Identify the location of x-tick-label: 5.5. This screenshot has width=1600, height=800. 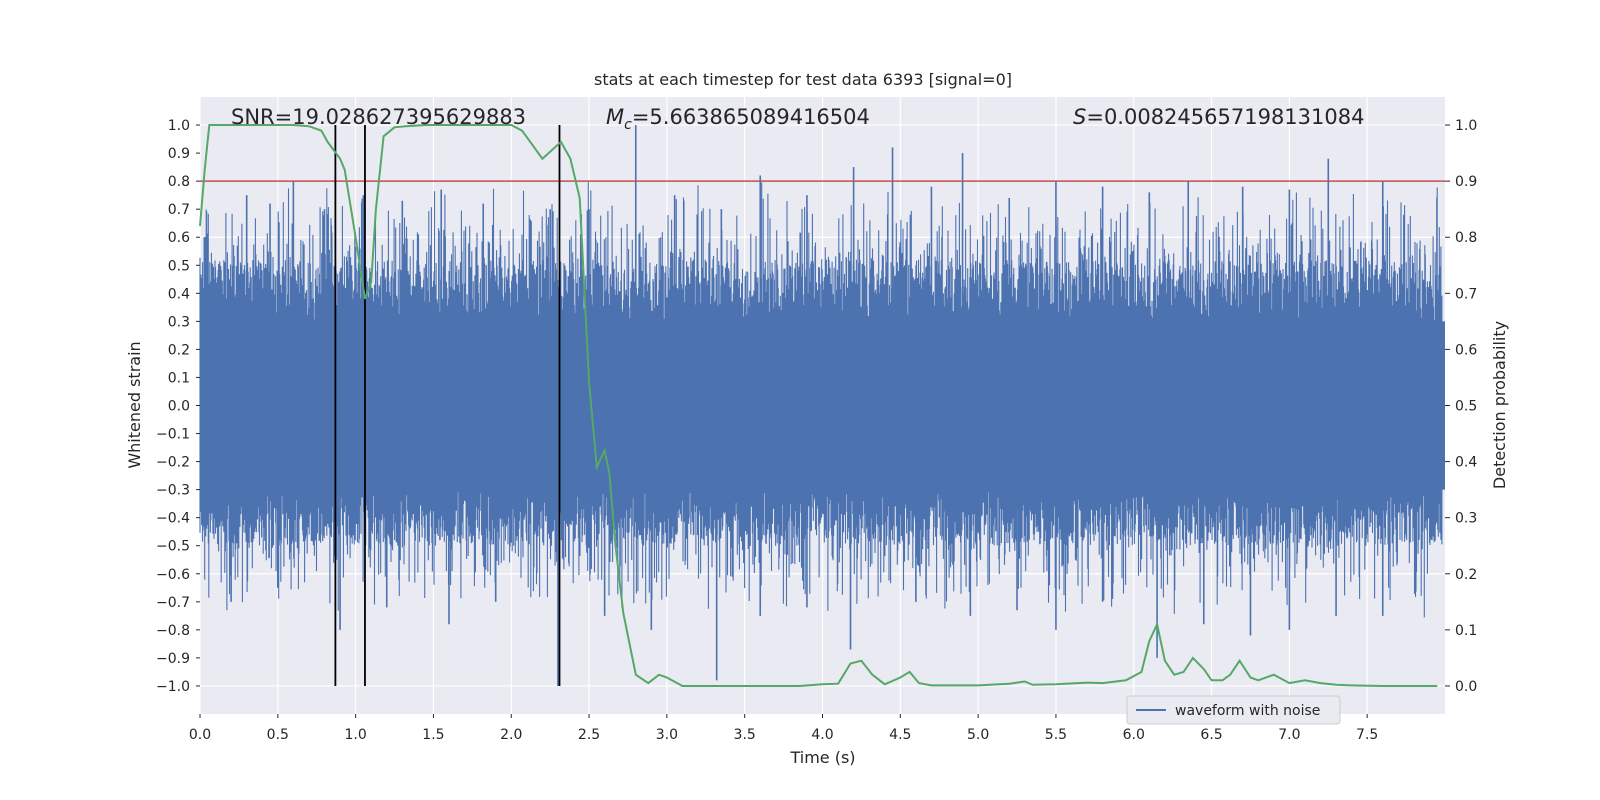
(1056, 735).